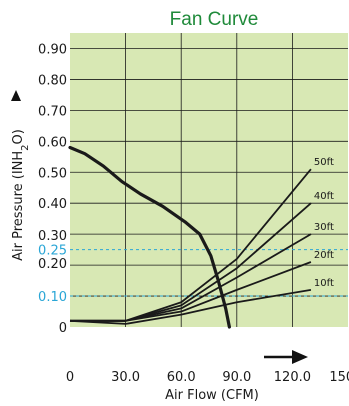 Image resolution: width=349 pixels, height=406 pixels. What do you see at coordinates (52, 80) in the screenshot?
I see `y-tick-label: 0.80` at bounding box center [52, 80].